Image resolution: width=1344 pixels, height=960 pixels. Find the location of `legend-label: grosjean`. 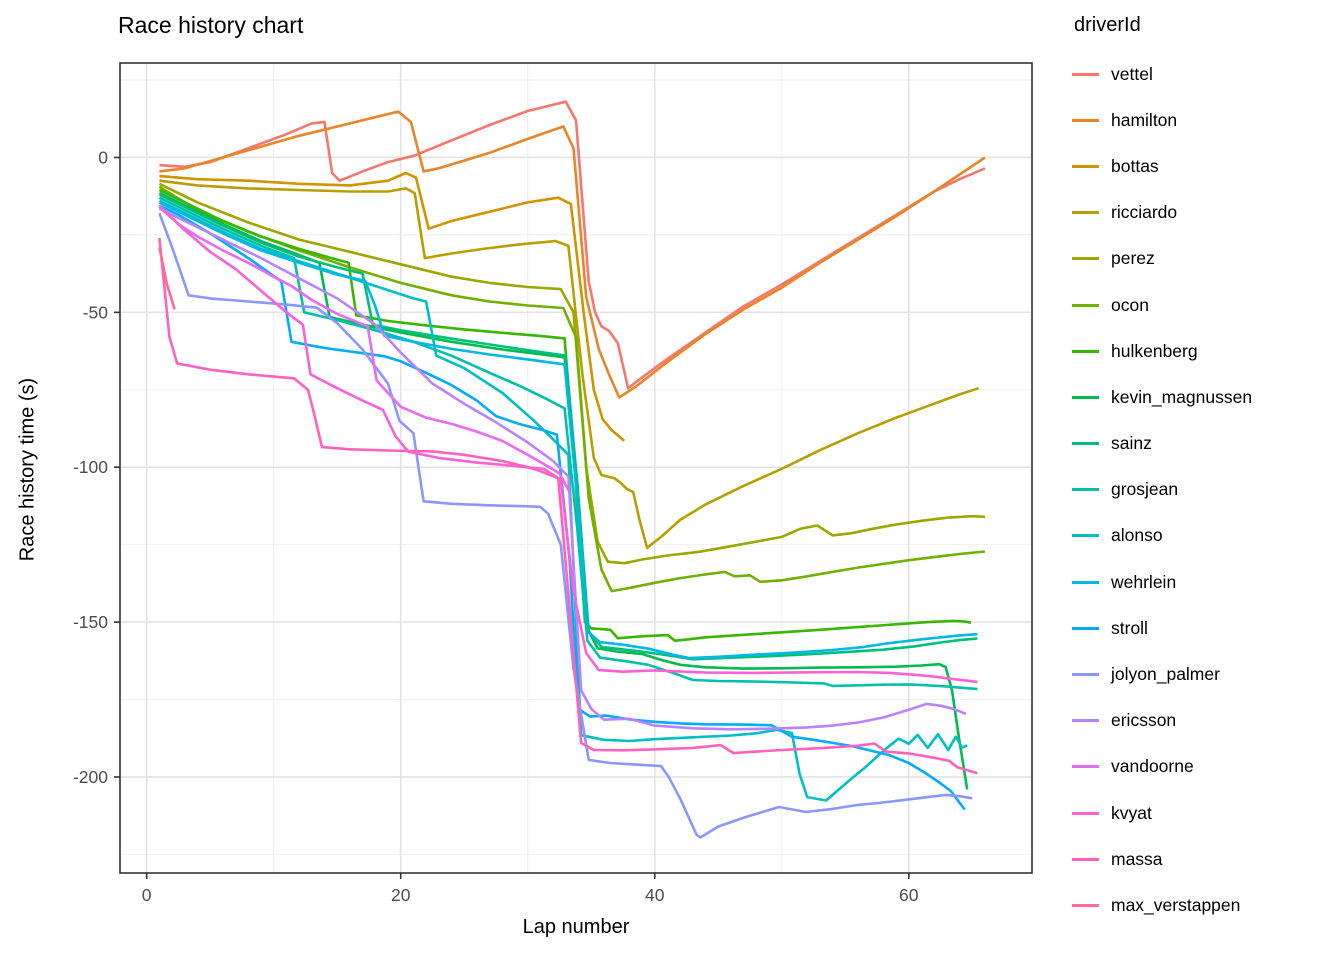

legend-label: grosjean is located at coordinates (1145, 489).